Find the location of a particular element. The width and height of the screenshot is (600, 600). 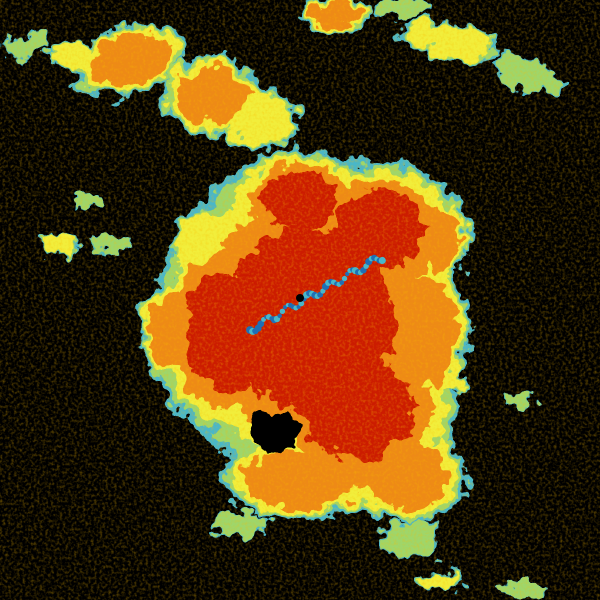

echo-free-hole is located at coordinates (275, 432).